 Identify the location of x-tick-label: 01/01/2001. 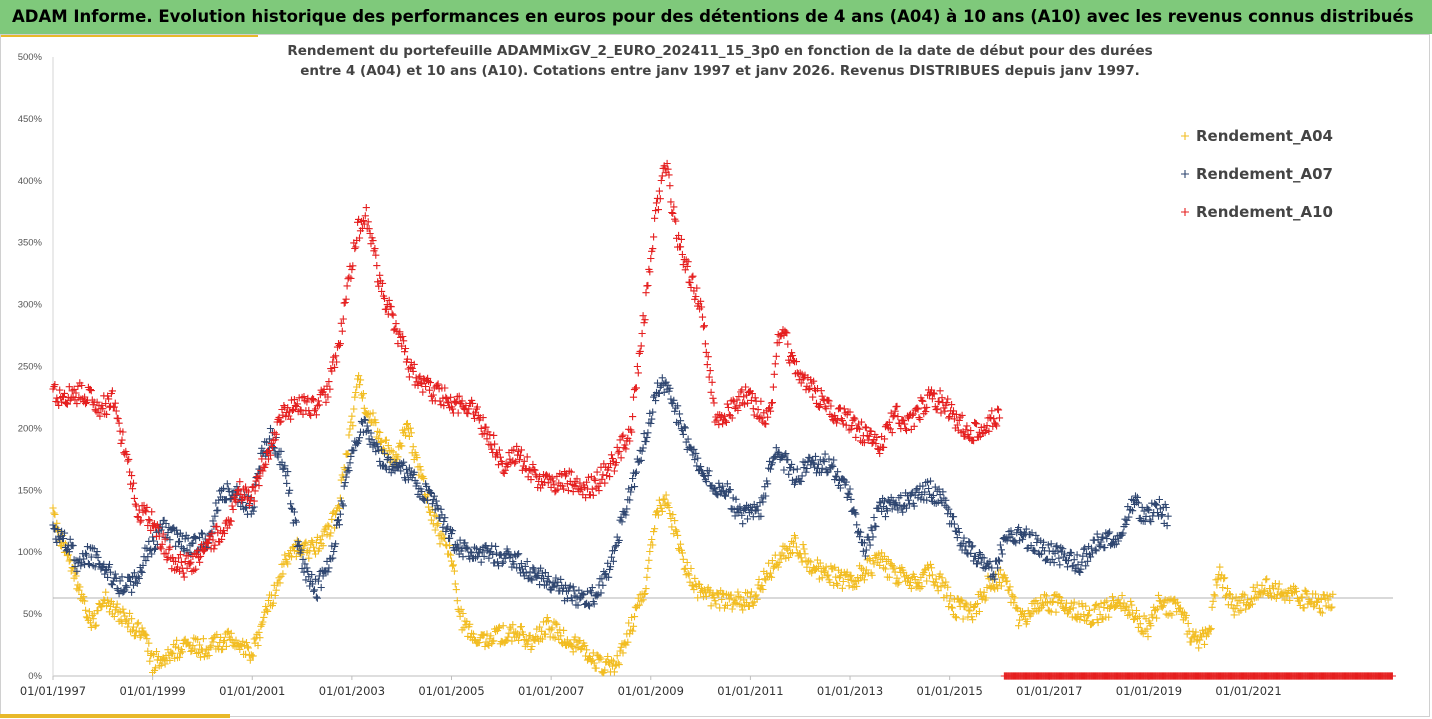
(252, 691).